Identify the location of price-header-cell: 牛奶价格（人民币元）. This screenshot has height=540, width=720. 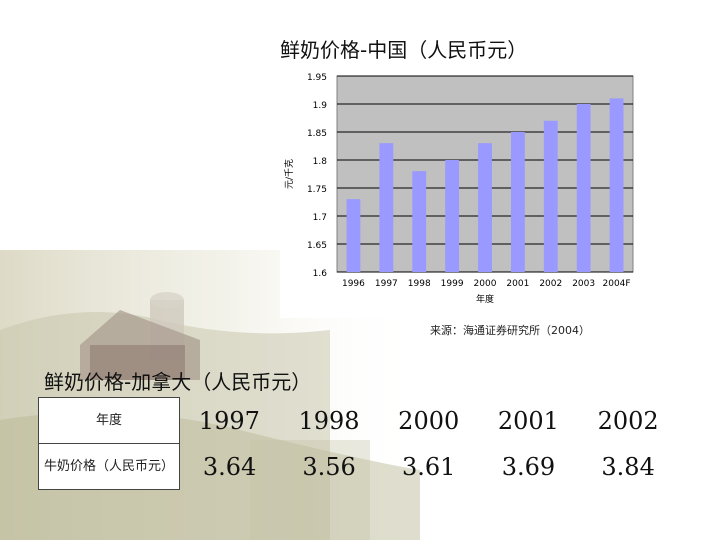
(109, 466).